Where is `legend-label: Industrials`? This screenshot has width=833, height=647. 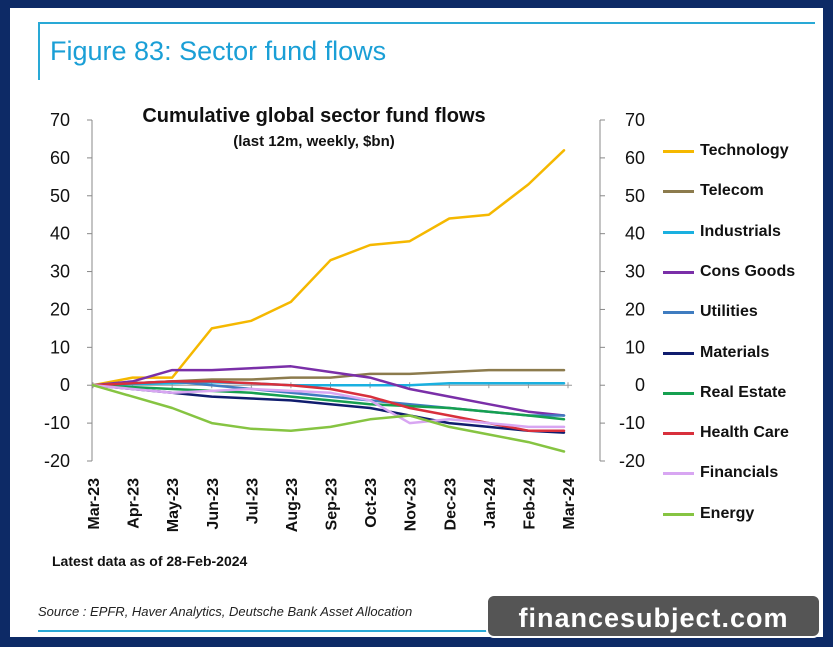
legend-label: Industrials is located at coordinates (740, 231).